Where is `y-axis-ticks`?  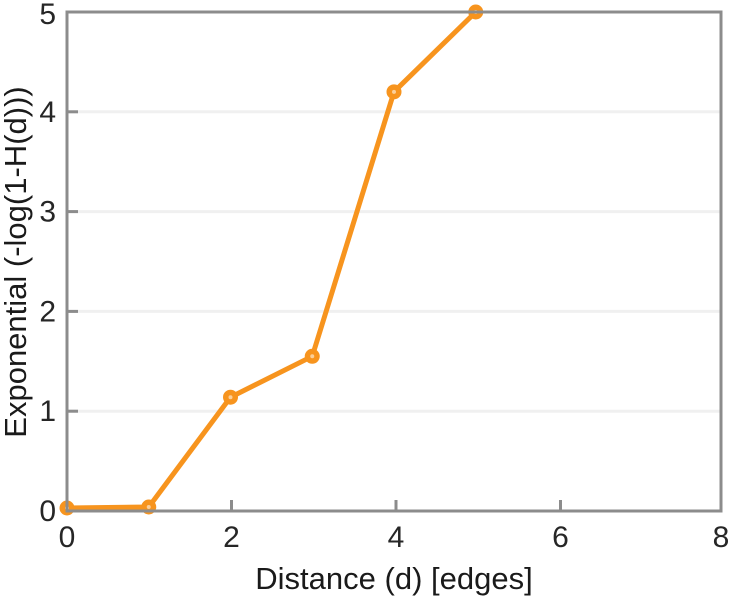
y-axis-ticks is located at coordinates (72, 261).